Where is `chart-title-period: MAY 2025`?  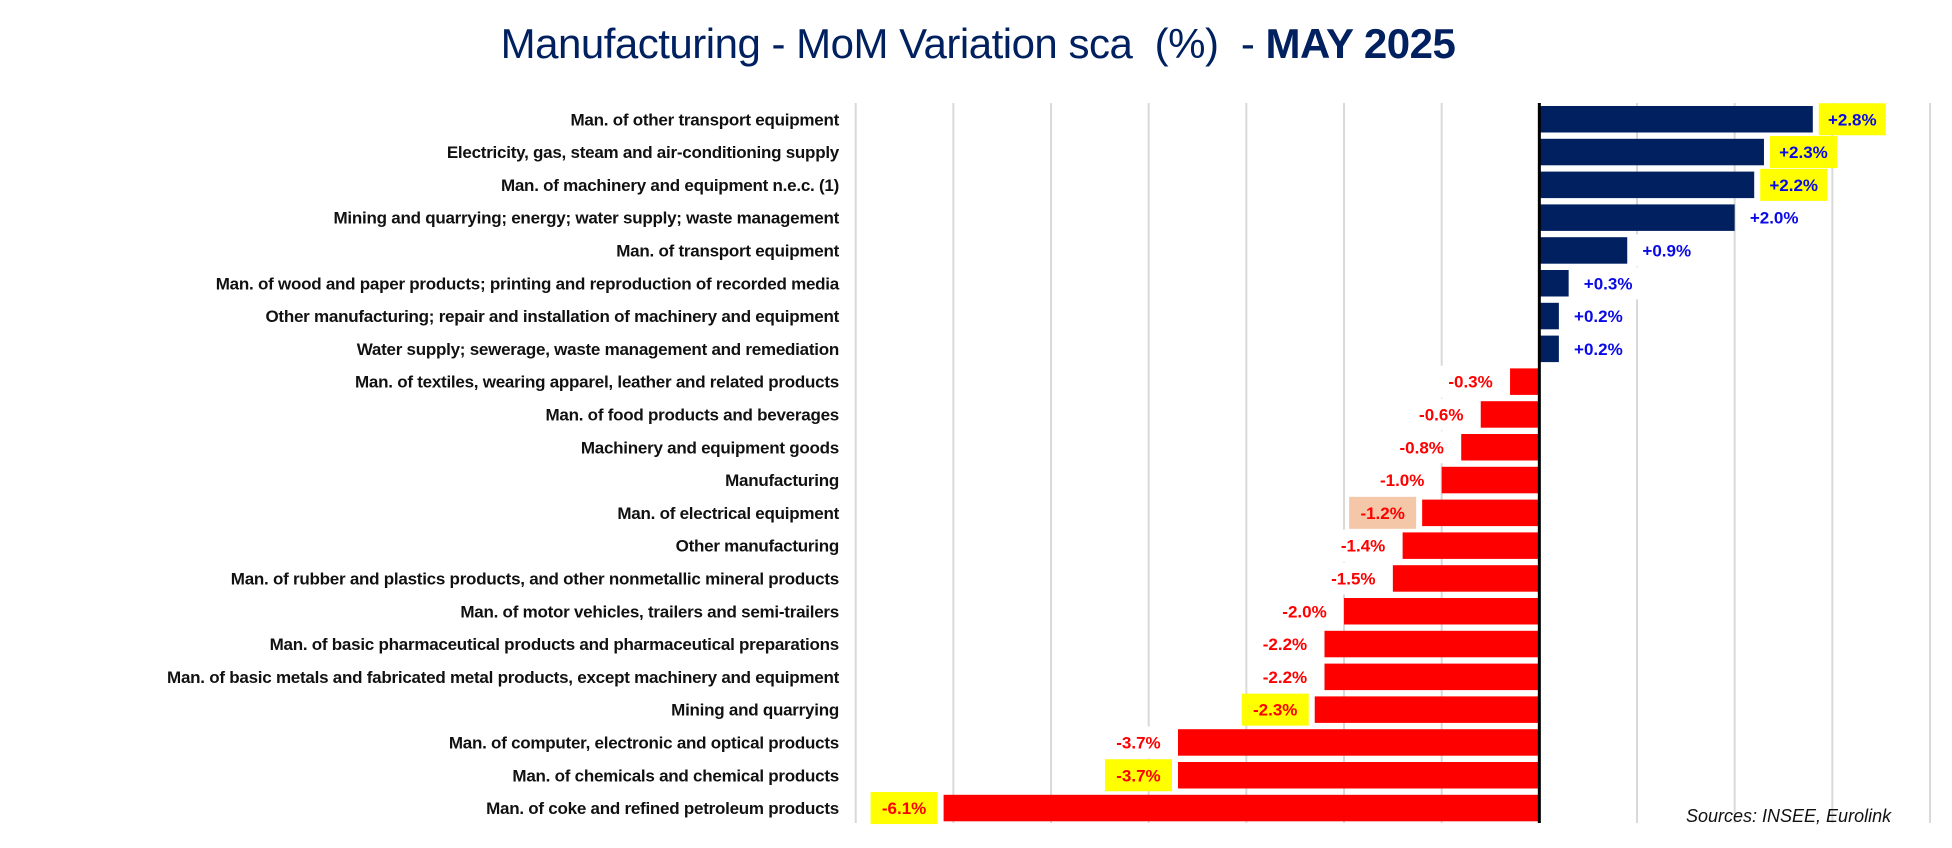
chart-title-period: MAY 2025 is located at coordinates (1360, 43).